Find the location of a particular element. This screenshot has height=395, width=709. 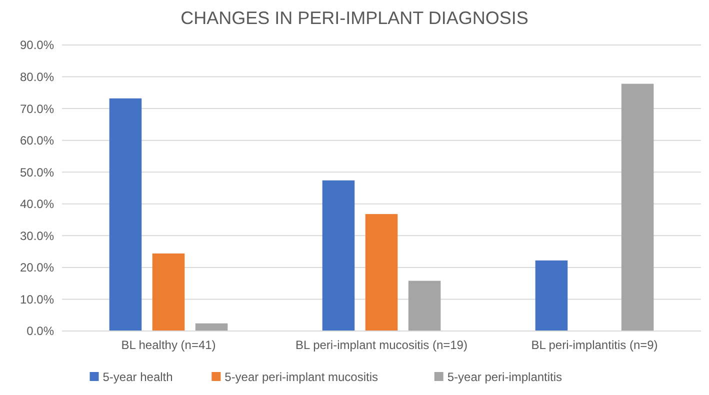

y-tick-label: 40.0% is located at coordinates (37, 204).